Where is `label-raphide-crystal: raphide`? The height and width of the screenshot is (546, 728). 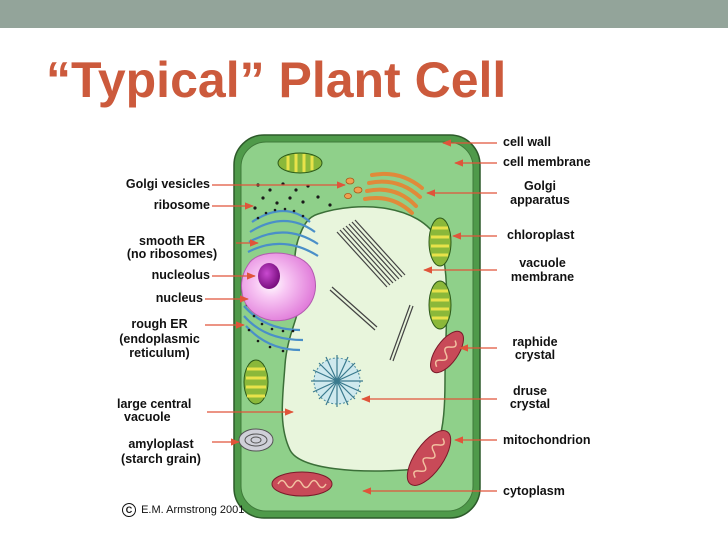 label-raphide-crystal: raphide is located at coordinates (535, 342).